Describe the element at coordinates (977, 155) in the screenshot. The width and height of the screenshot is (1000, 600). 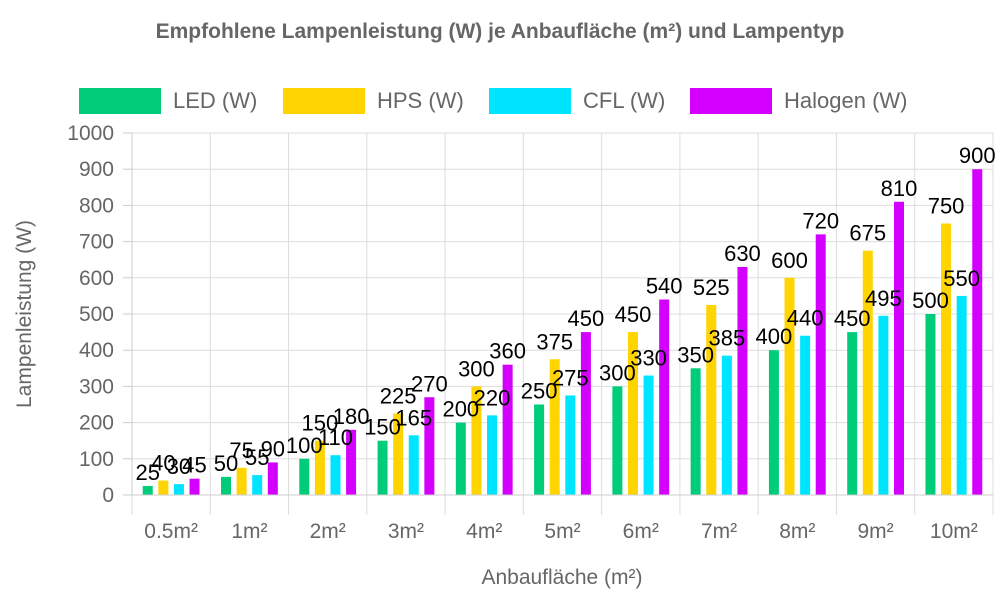
I see `data-label-3-10: 900` at that location.